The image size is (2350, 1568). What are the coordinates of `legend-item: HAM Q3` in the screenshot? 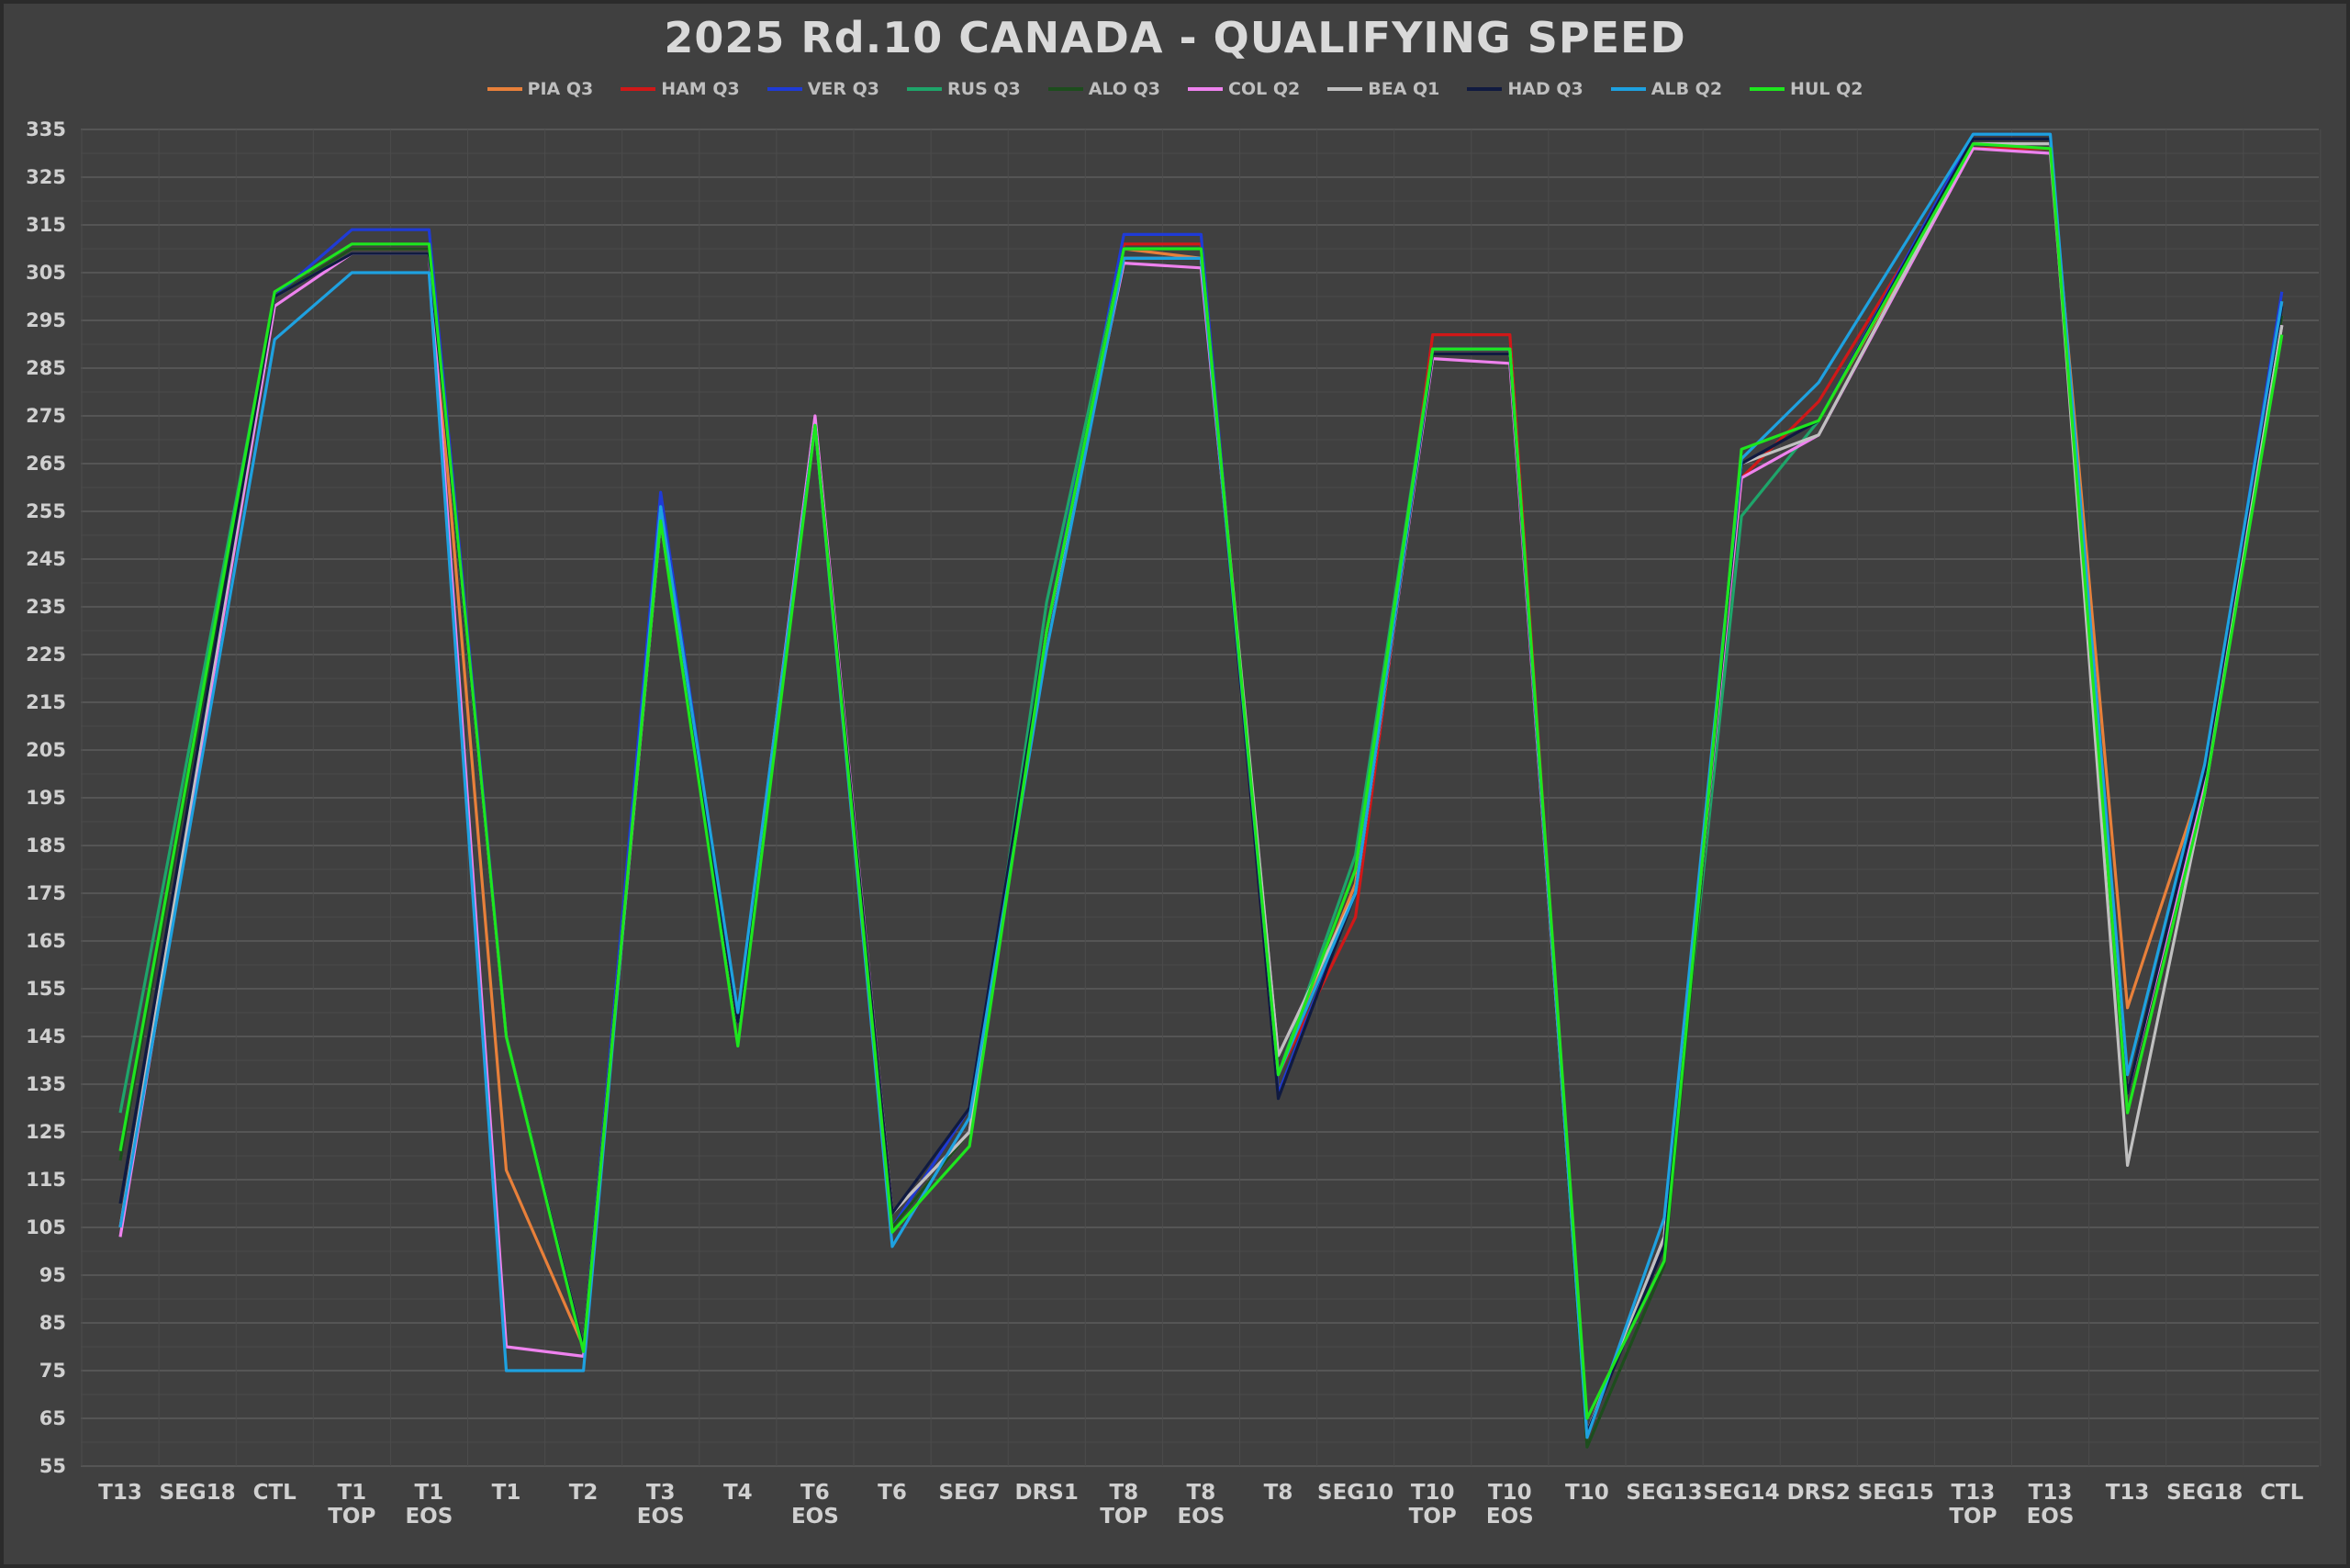 It's located at (680, 89).